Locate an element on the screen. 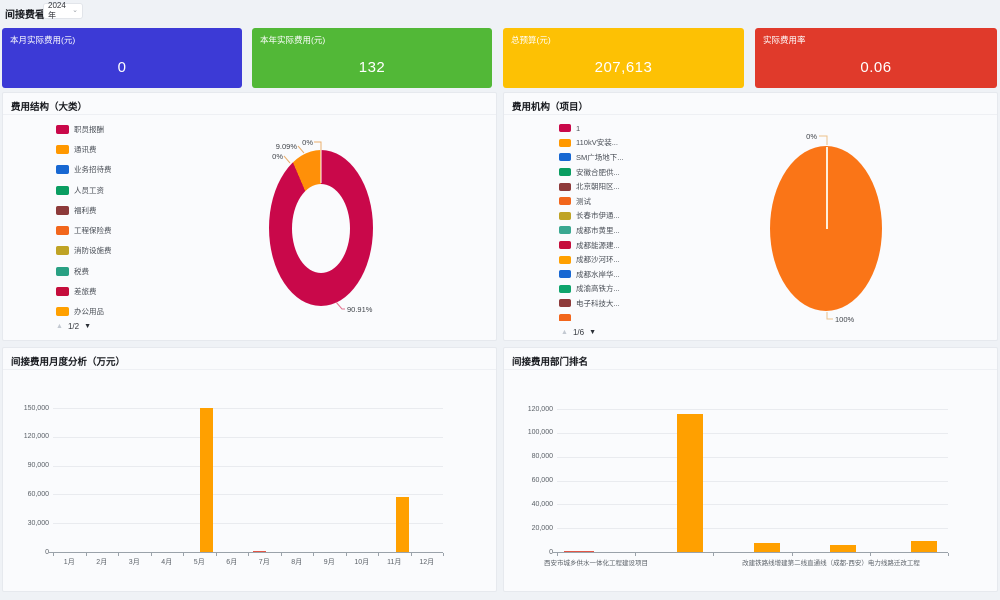 The height and width of the screenshot is (600, 1000). legend-item: 差旅费 is located at coordinates (84, 291).